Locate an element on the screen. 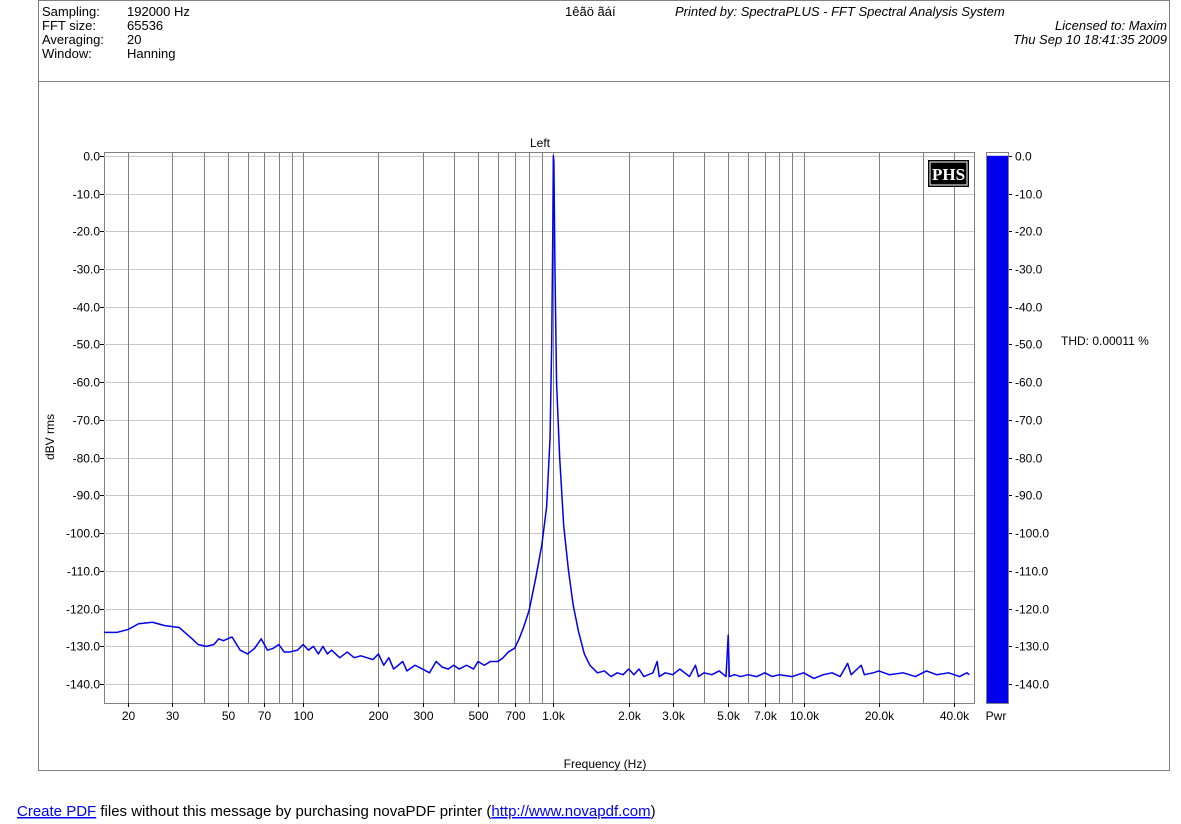  timestamp: Thu Sep 10 18:41:35 2009 is located at coordinates (1090, 39).